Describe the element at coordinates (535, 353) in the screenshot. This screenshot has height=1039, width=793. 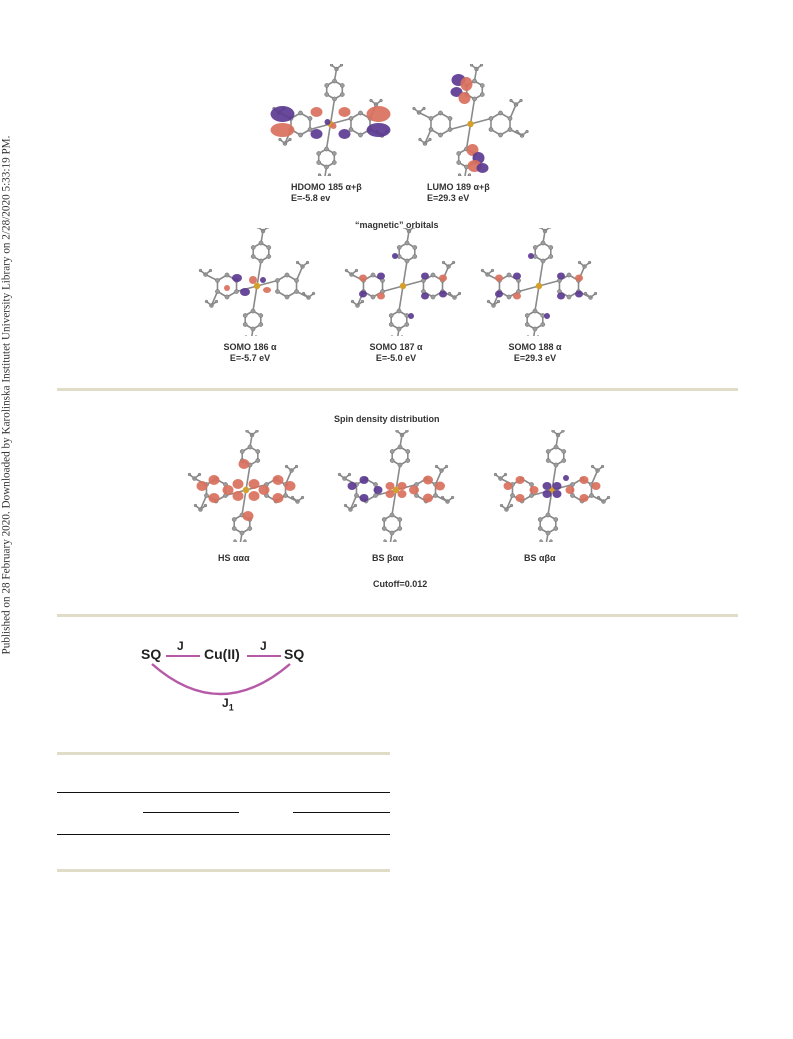
I see `orbital-caption-somo-188: SOMO 188 α E=29.3 eV` at that location.